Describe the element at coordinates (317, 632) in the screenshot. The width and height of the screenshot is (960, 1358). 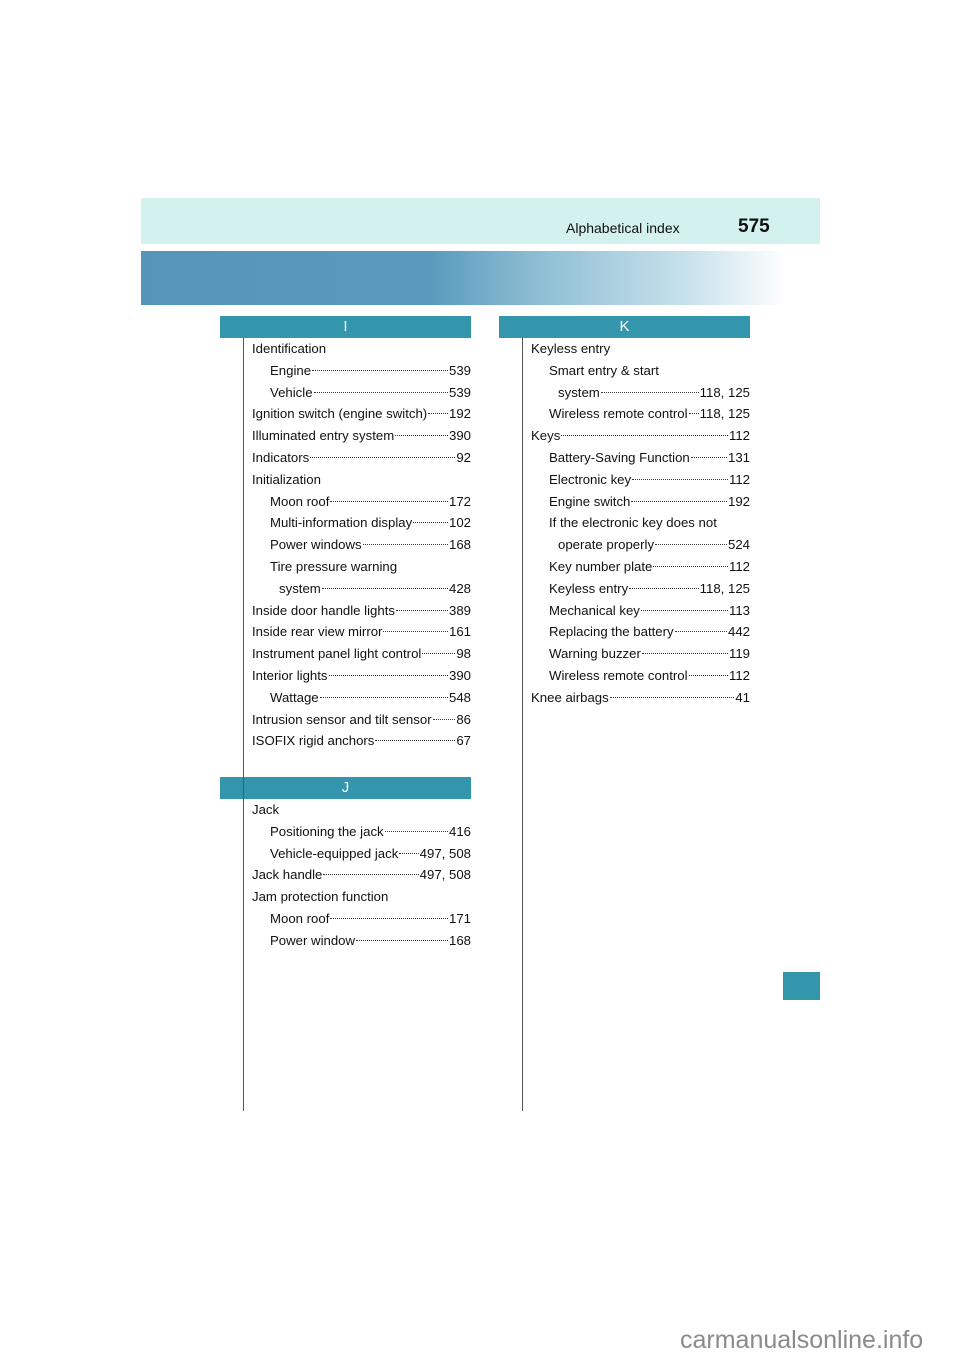
I see `entry-text: Inside rear view mirror` at that location.